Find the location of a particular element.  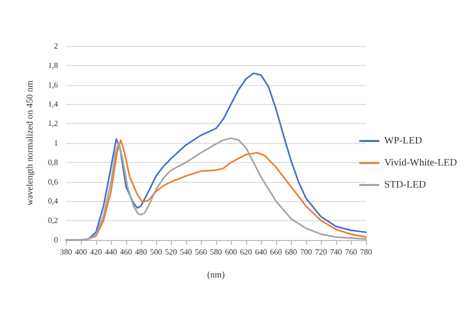

y-tick-label: 2 is located at coordinates (56, 46).